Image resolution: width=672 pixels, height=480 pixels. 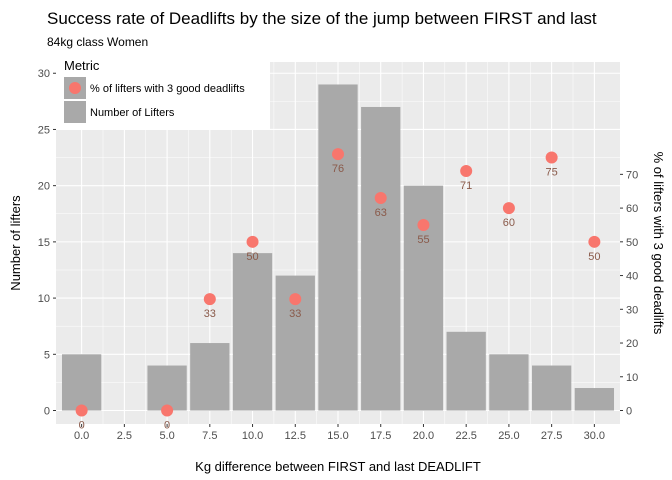 I want to click on x-tick-label: 0.0, so click(x=81, y=436).